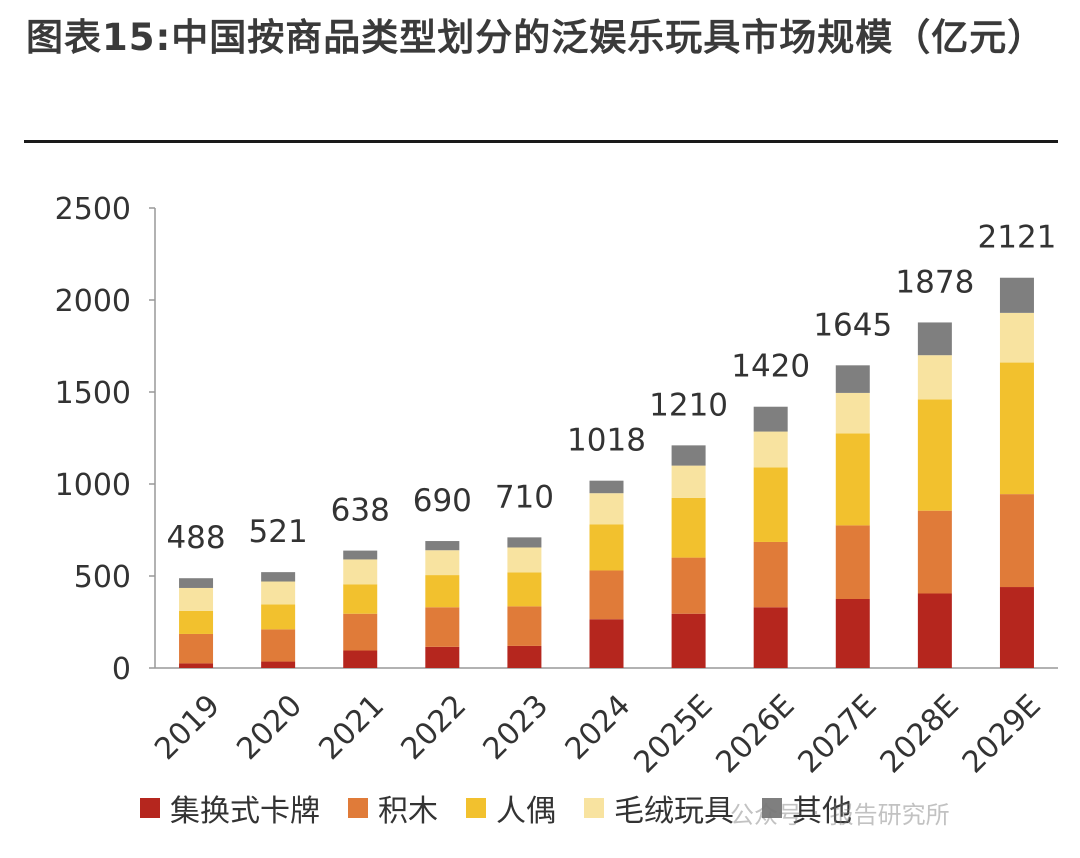  Describe the element at coordinates (934, 282) in the screenshot. I see `bar-total-label: 1878` at that location.